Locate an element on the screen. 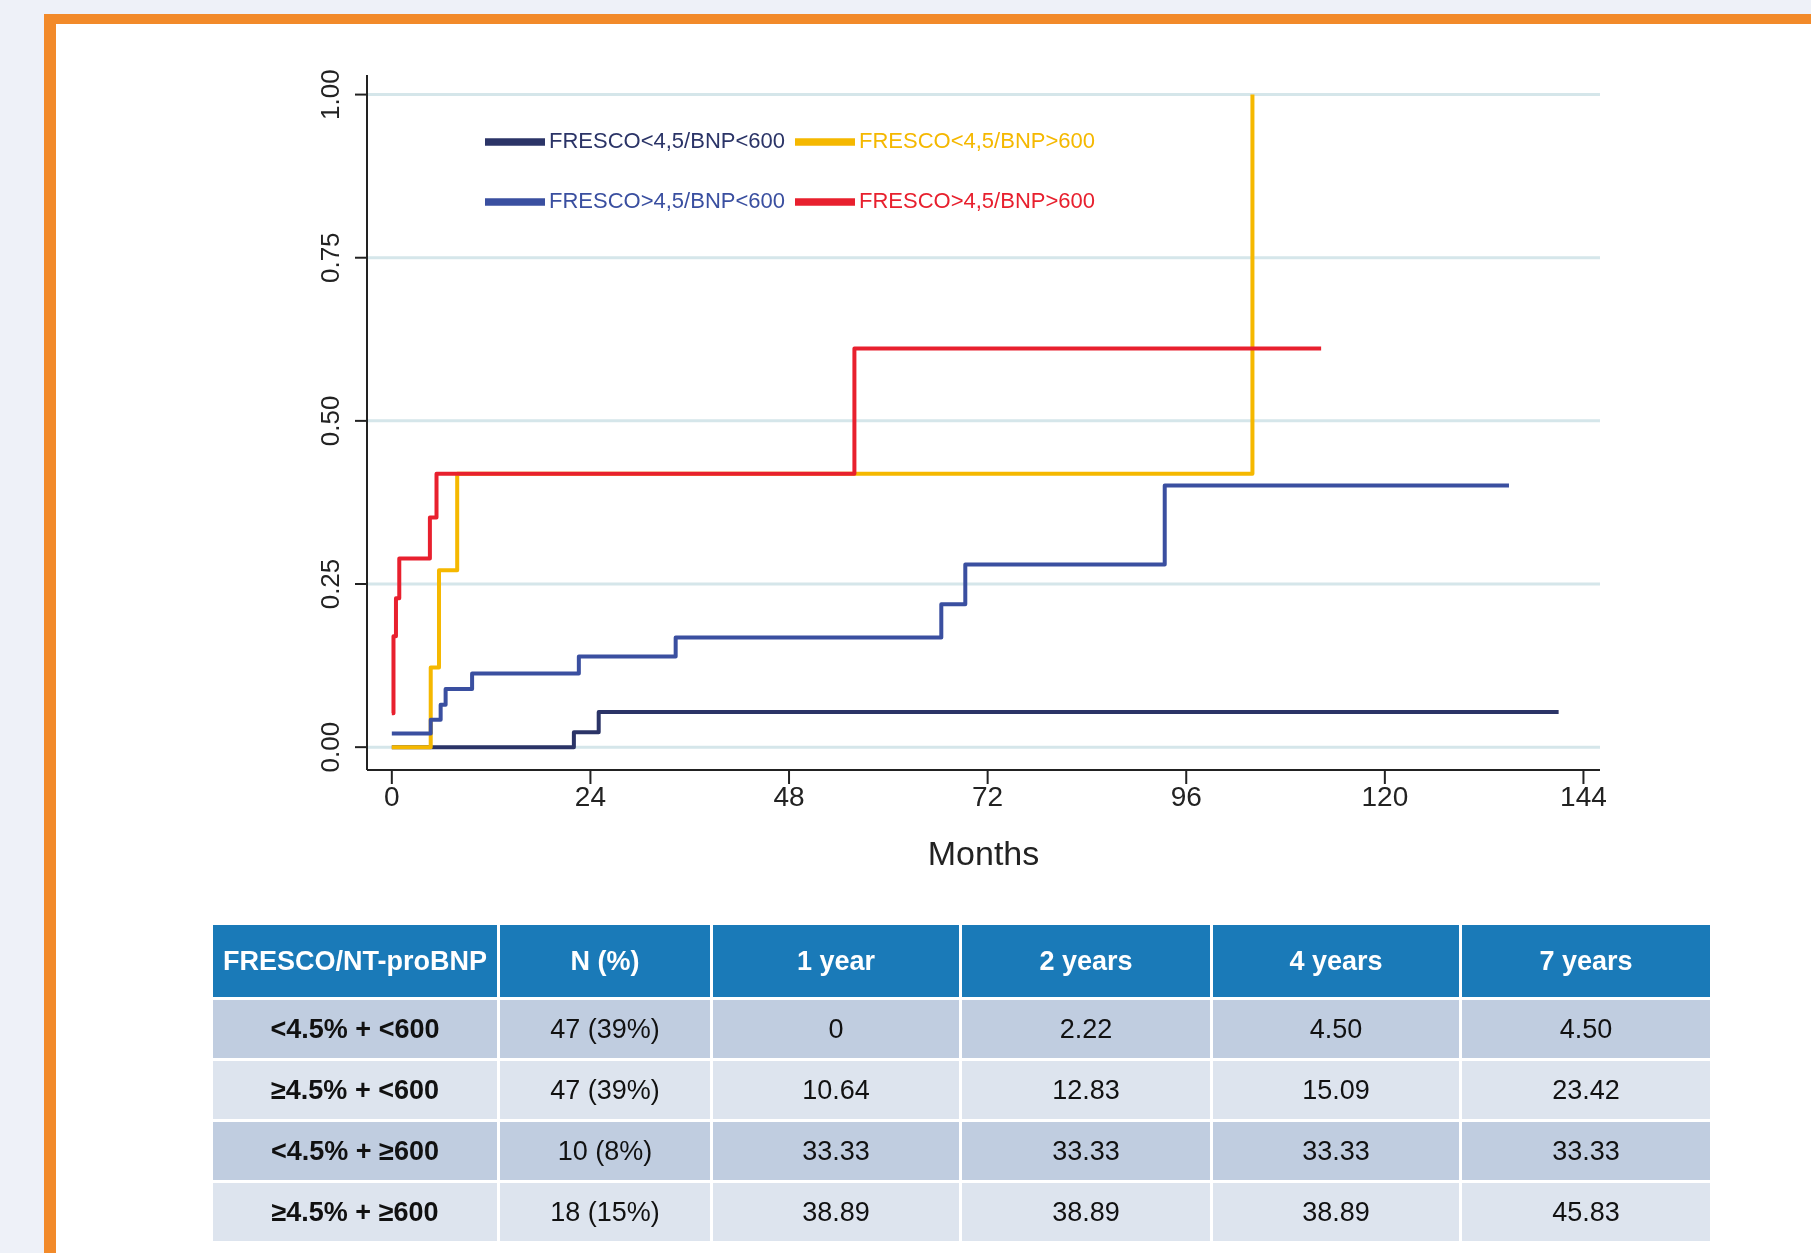 The height and width of the screenshot is (1253, 1811). text: 23.42 is located at coordinates (1586, 1090).